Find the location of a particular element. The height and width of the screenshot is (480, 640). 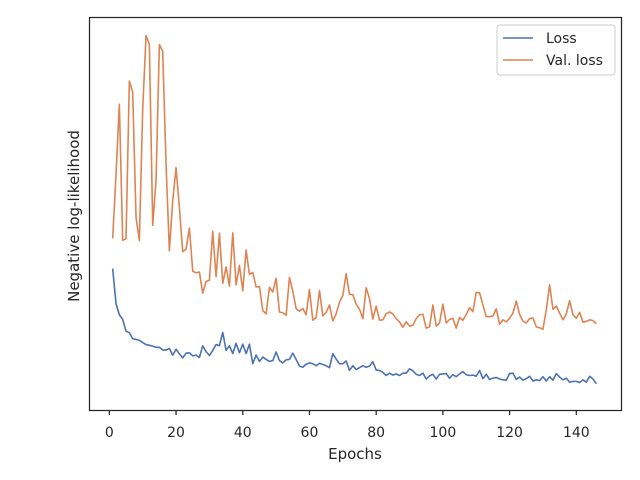

x-tick-label: 40 is located at coordinates (243, 433).